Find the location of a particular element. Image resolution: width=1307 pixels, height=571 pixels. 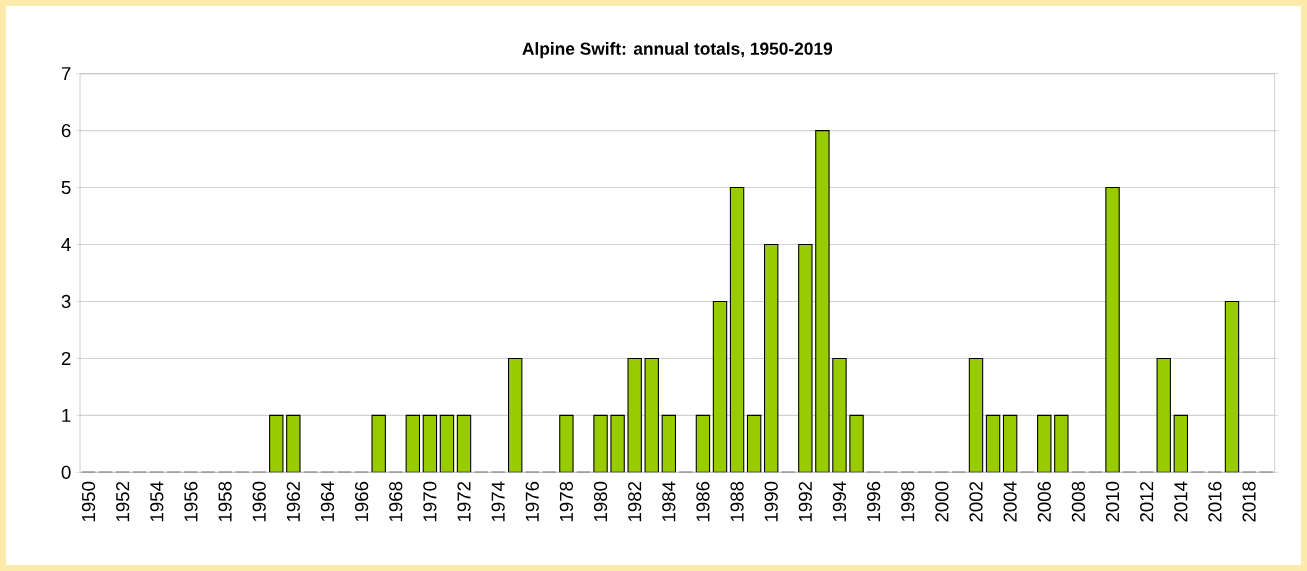

x-tick-label: 1954 is located at coordinates (157, 501).